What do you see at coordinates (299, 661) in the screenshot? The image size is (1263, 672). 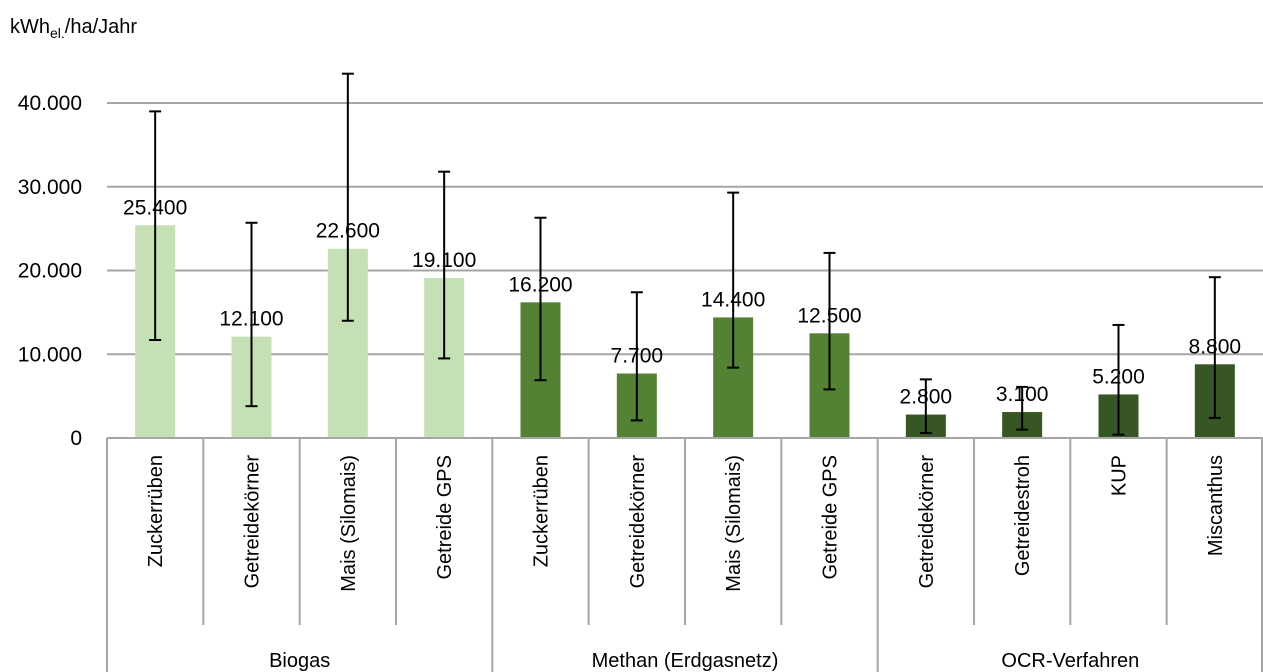 I see `group-label: Biogas` at bounding box center [299, 661].